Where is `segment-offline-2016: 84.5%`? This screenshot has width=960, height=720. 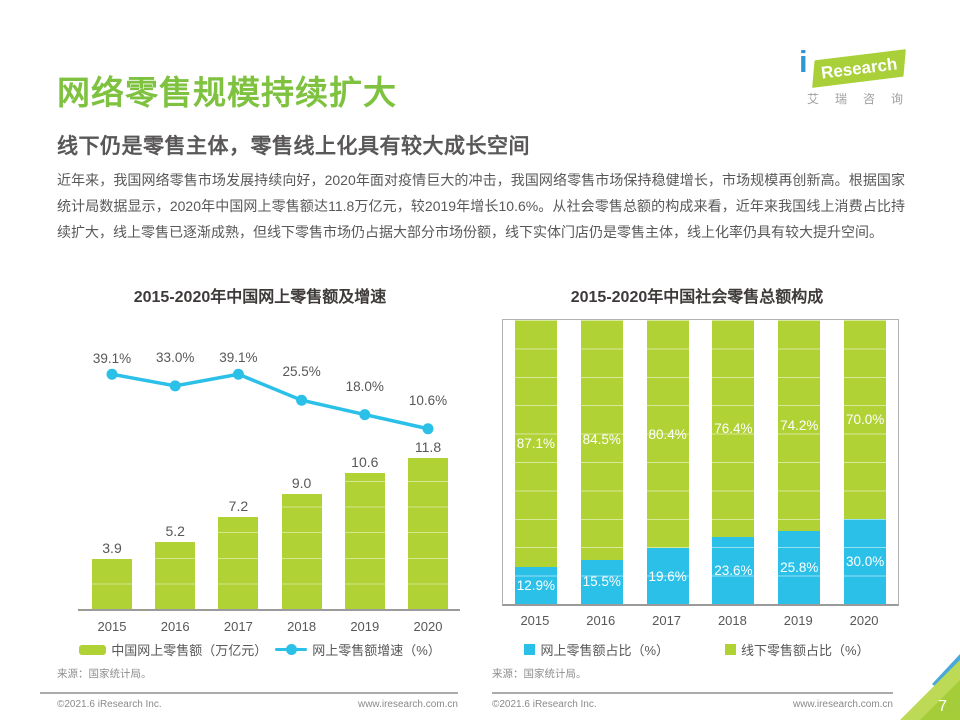 segment-offline-2016: 84.5% is located at coordinates (601, 440).